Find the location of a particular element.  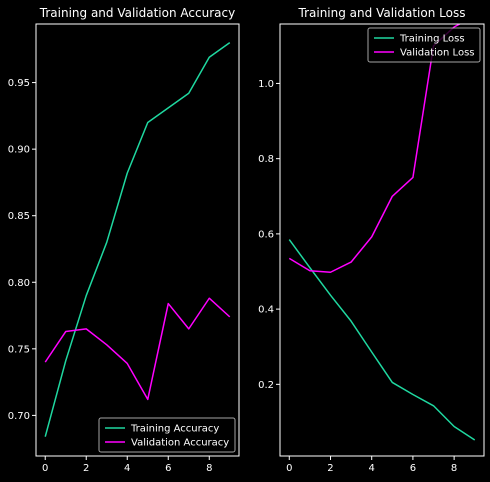

series-line-validation-accuracy is located at coordinates (137, 349).